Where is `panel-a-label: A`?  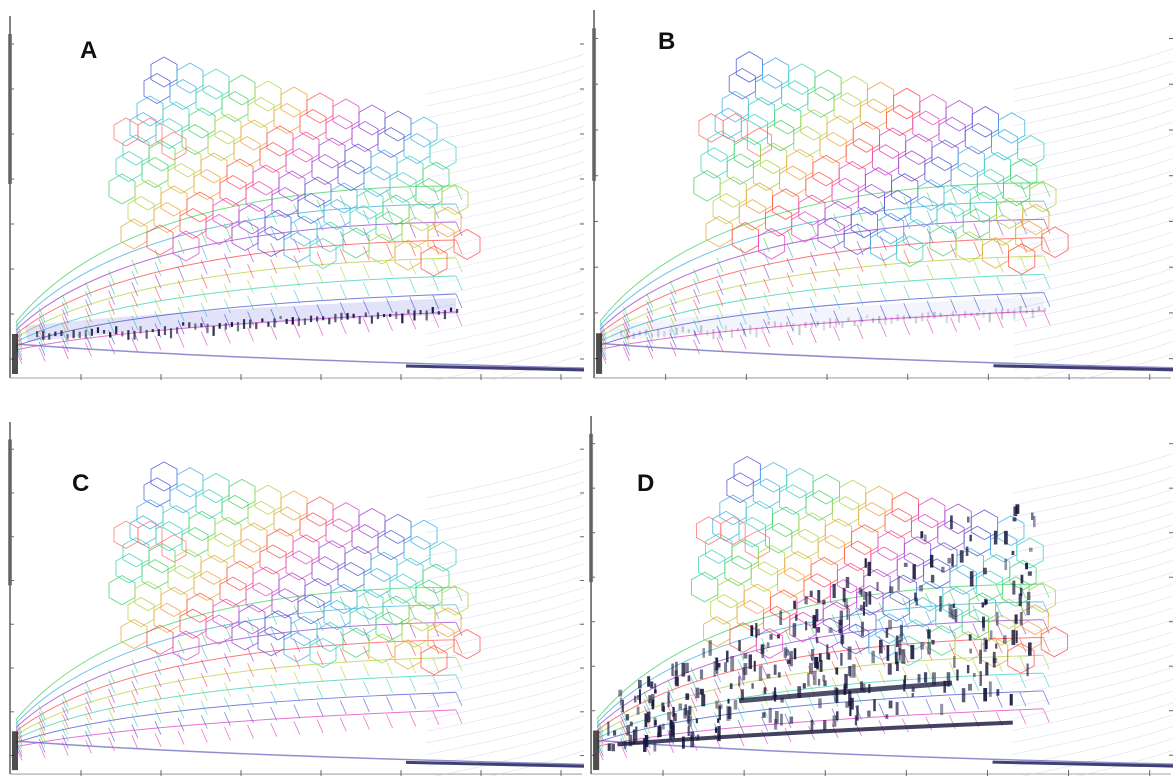
panel-a-label: A is located at coordinates (89, 50).